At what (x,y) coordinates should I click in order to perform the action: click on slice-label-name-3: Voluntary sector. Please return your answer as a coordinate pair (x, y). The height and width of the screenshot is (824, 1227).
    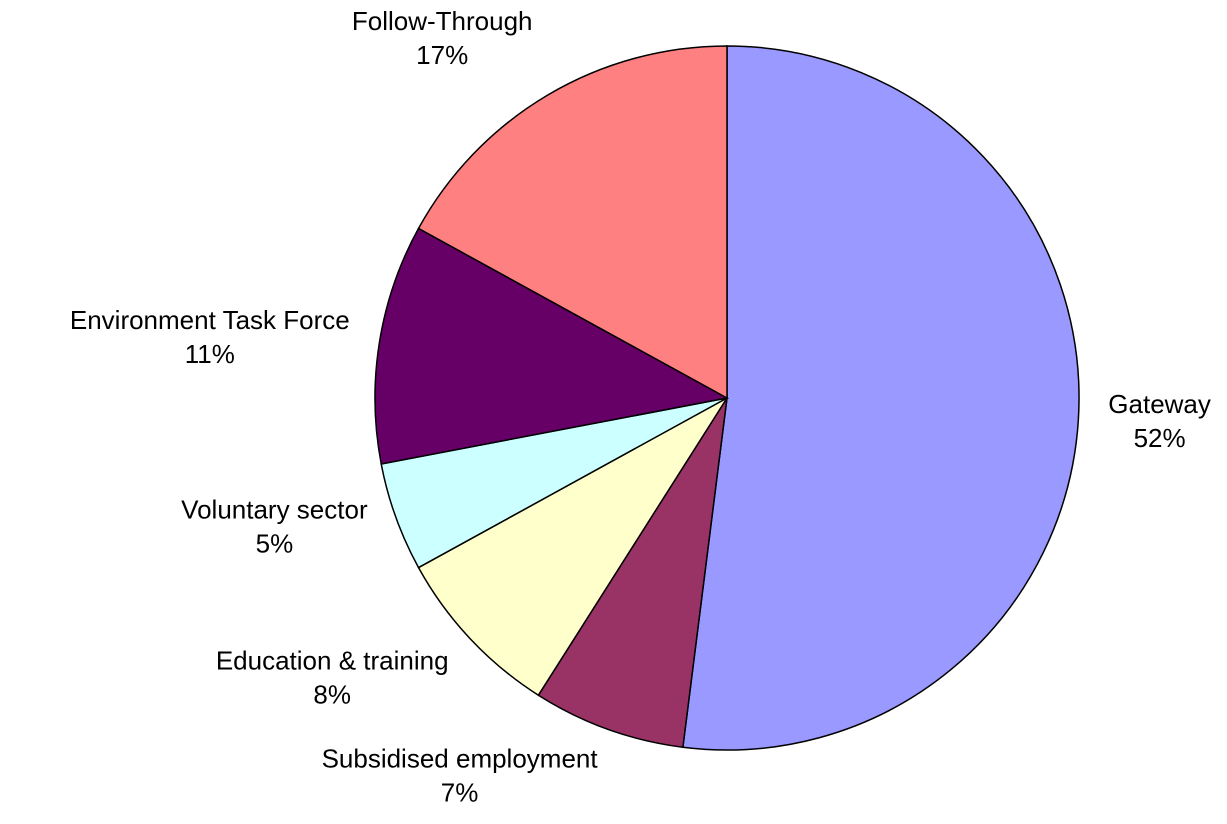
    Looking at the image, I should click on (274, 509).